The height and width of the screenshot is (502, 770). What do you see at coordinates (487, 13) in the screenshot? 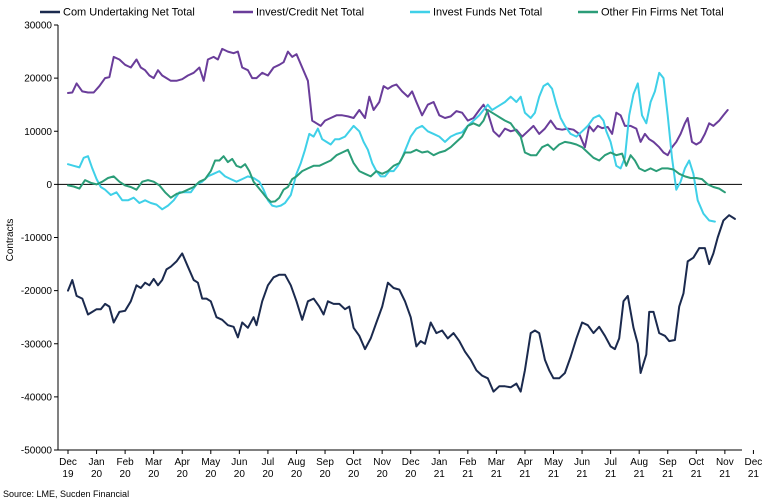
I see `legend-label: Invest Funds Net Total` at bounding box center [487, 13].